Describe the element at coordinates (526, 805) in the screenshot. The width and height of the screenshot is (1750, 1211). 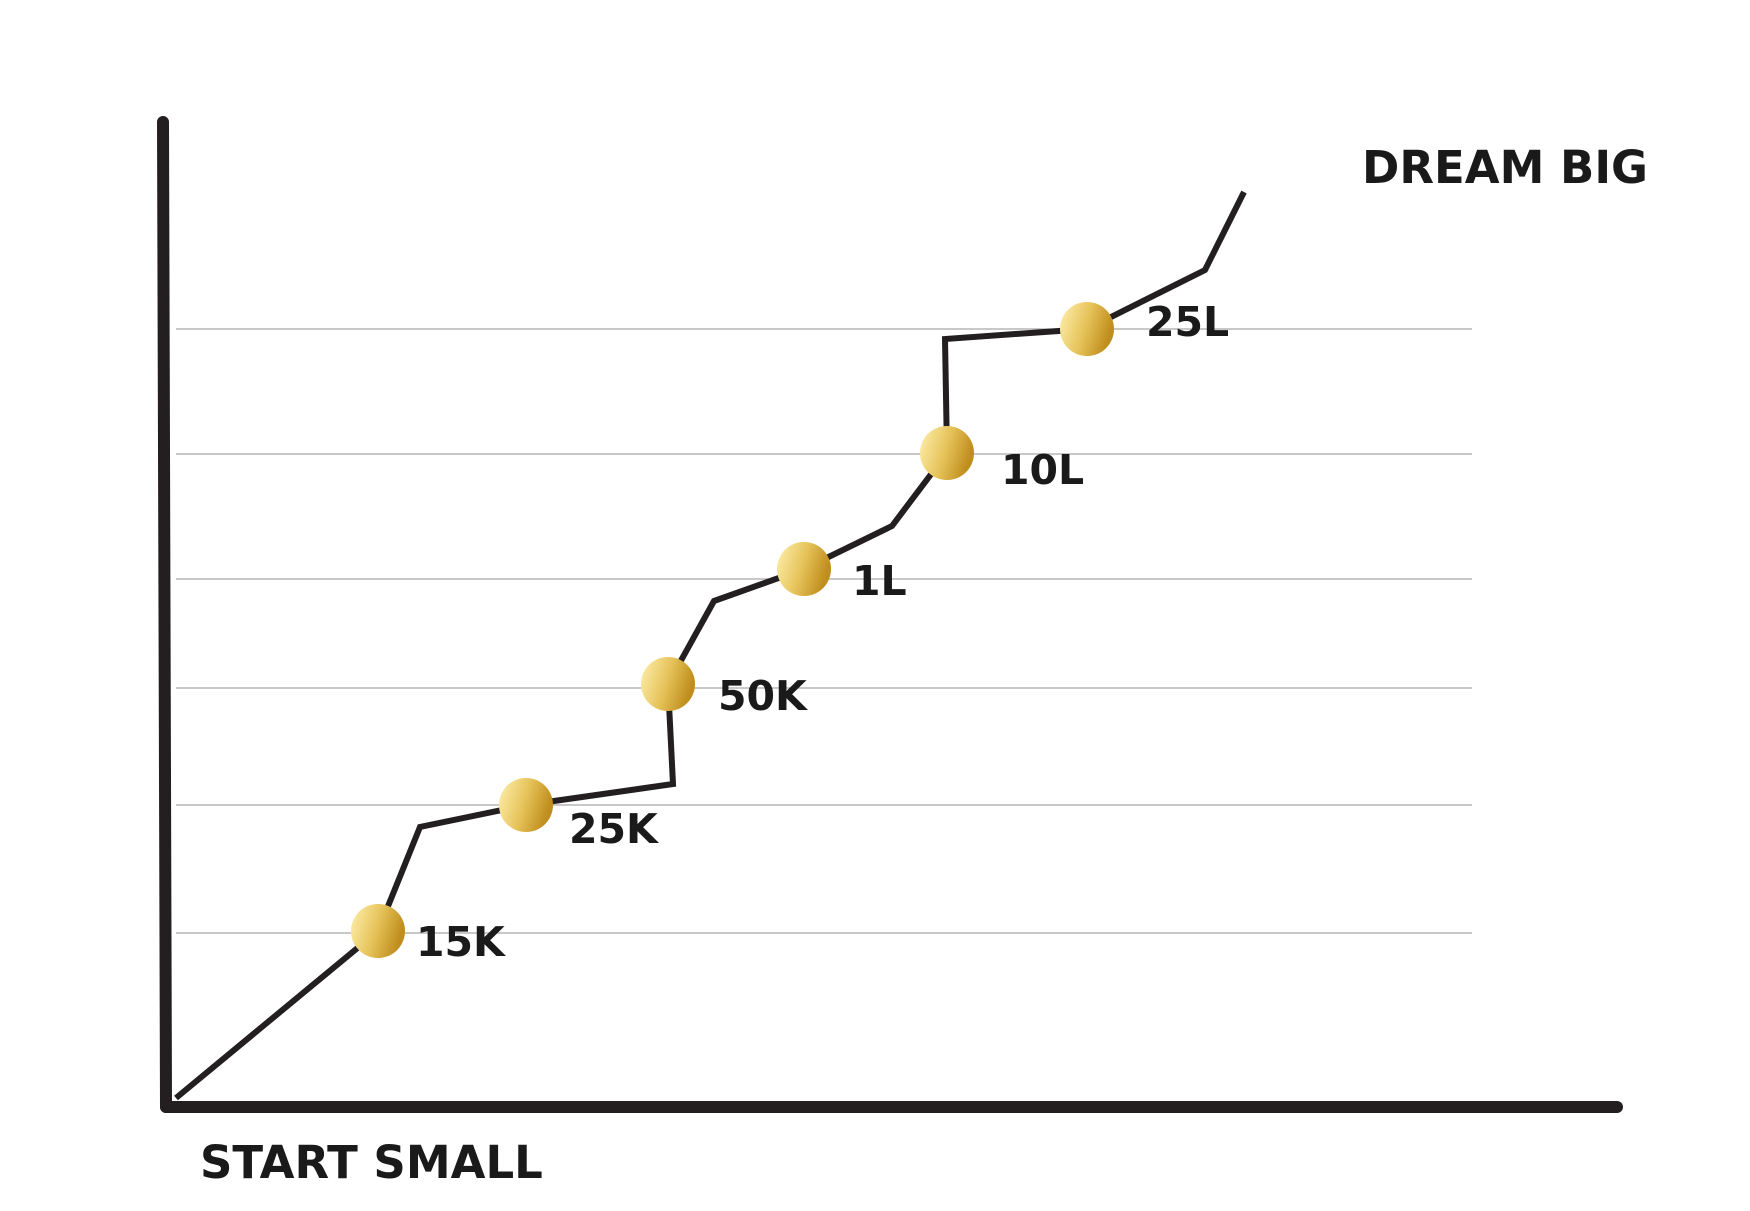
I see `milestone-marker-25k` at that location.